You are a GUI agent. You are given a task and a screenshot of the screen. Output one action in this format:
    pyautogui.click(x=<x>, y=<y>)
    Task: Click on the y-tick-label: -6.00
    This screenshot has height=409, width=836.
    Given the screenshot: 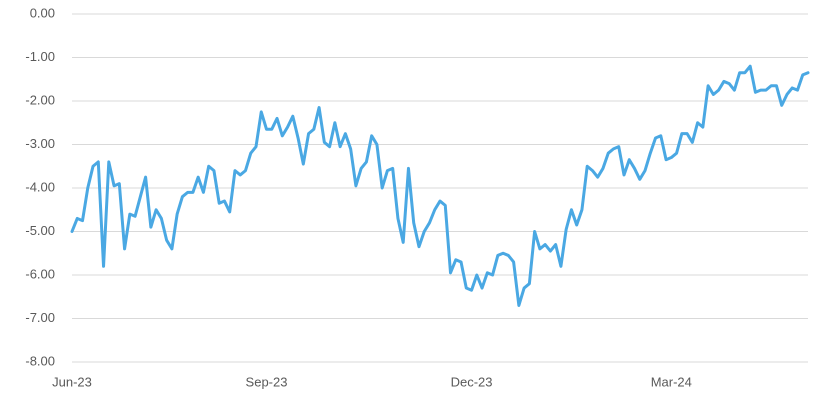 What is the action you would take?
    pyautogui.click(x=40, y=273)
    